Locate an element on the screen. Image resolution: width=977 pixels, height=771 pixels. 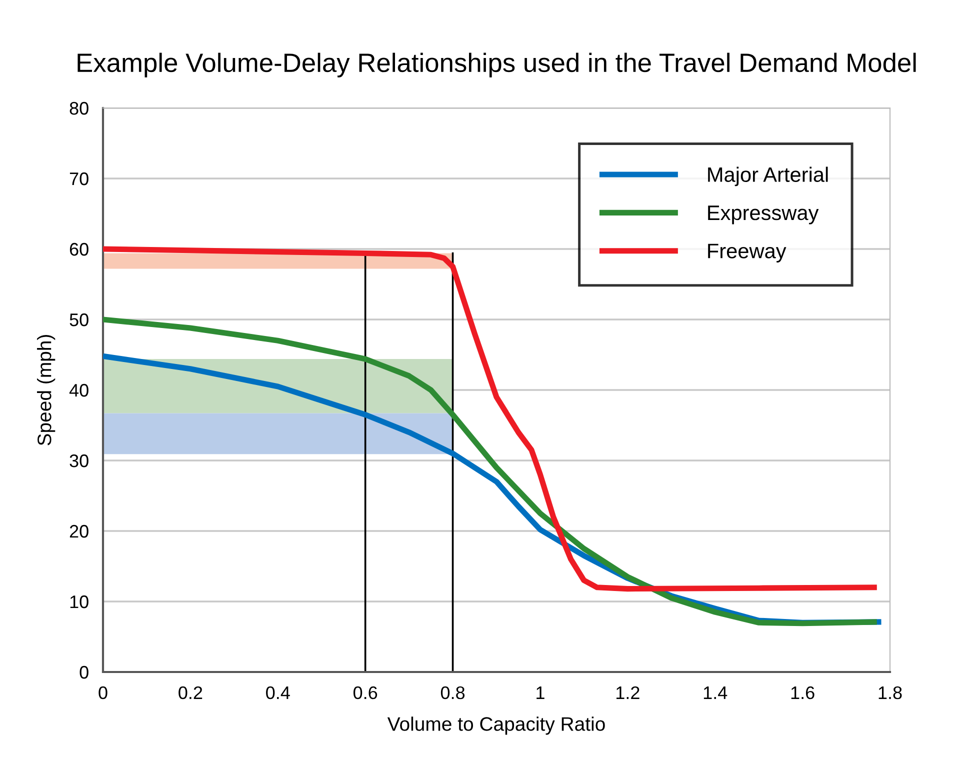
legend-label: Major Arterial is located at coordinates (768, 176).